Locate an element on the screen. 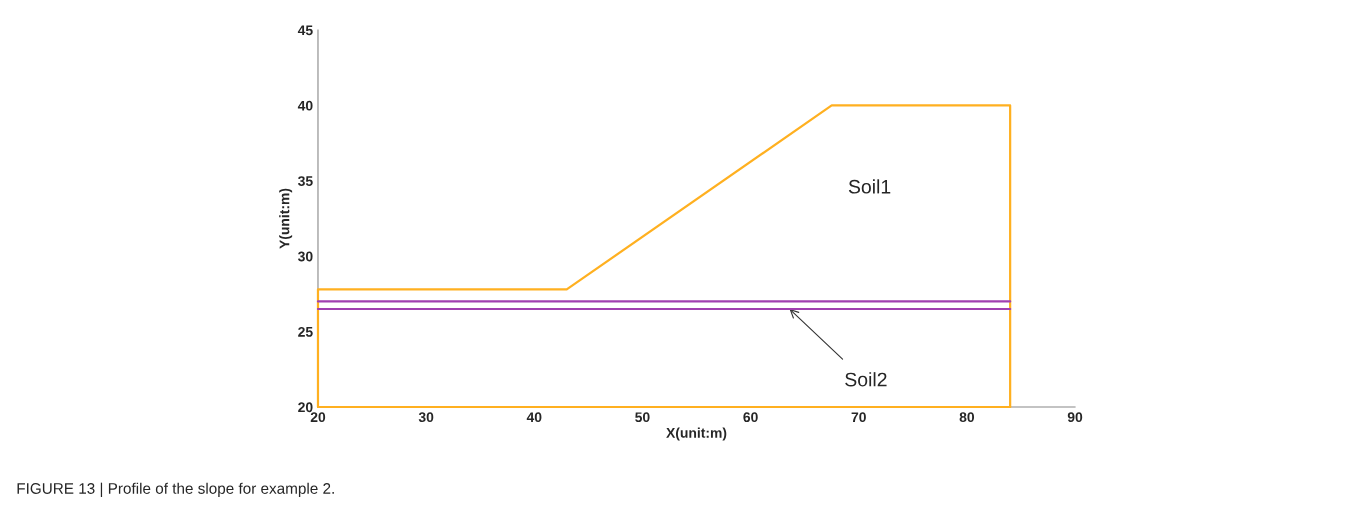  x-tick-label: 50 is located at coordinates (642, 417).